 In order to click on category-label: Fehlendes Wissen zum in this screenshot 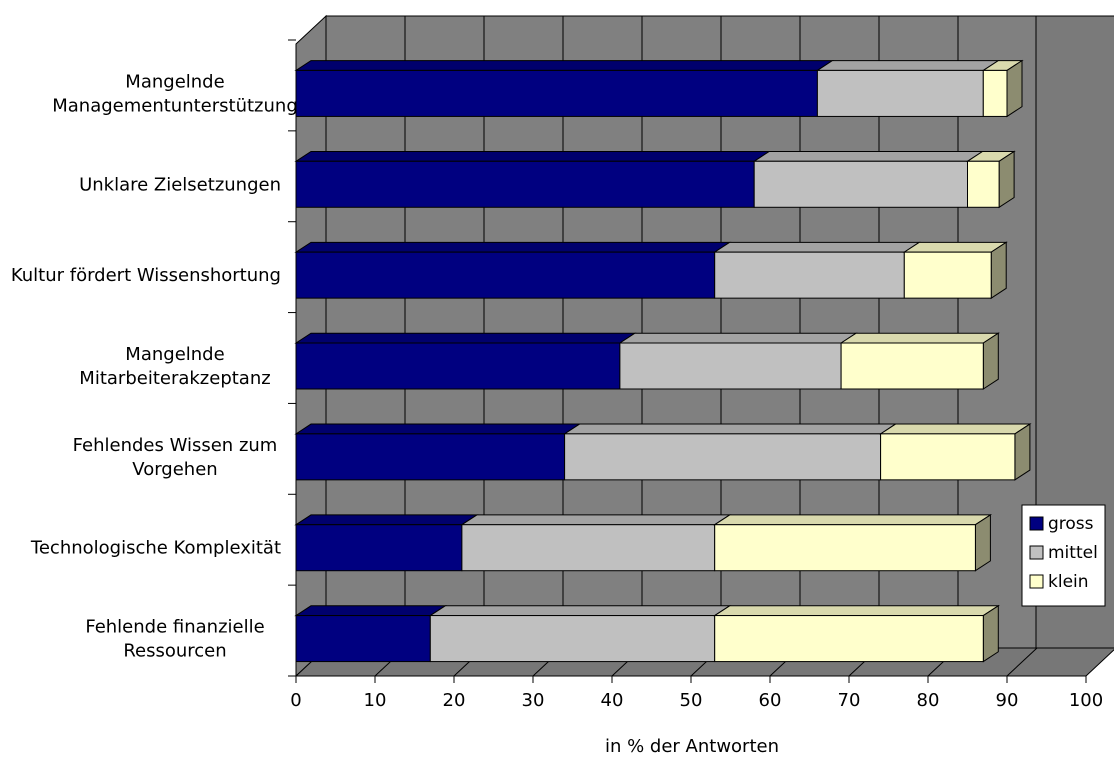, I will do `click(175, 445)`.